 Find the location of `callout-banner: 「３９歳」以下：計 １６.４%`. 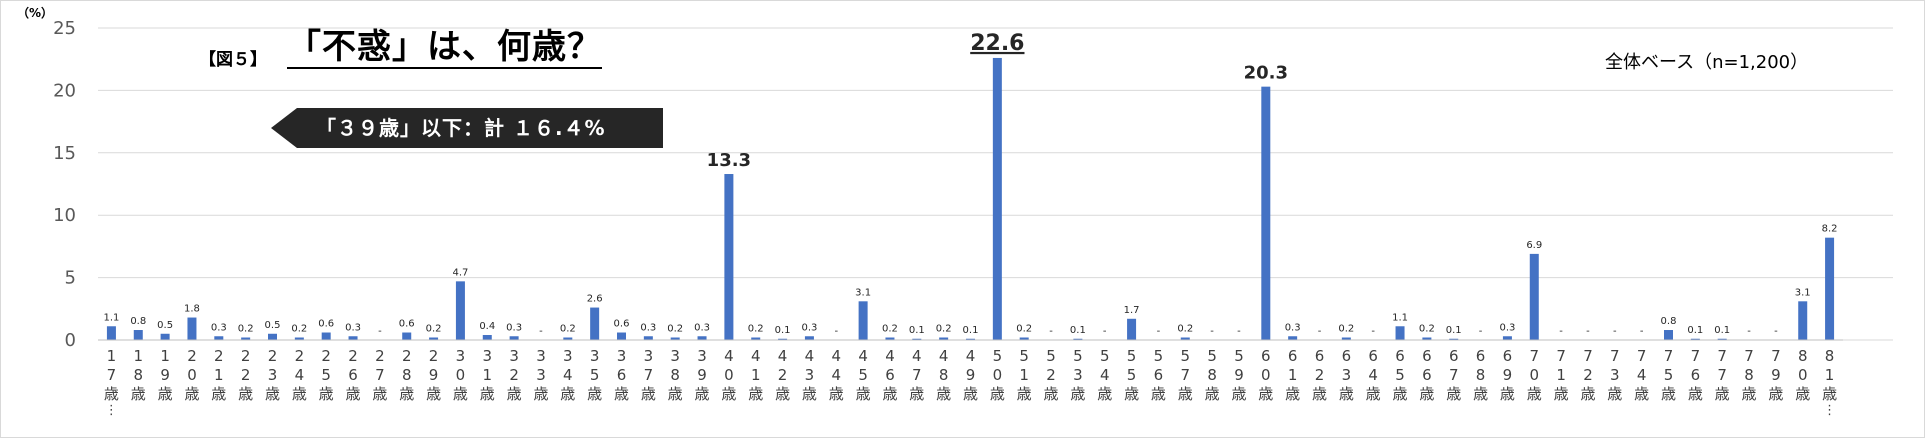

callout-banner: 「３９歳」以下：計 １６.４% is located at coordinates (467, 128).